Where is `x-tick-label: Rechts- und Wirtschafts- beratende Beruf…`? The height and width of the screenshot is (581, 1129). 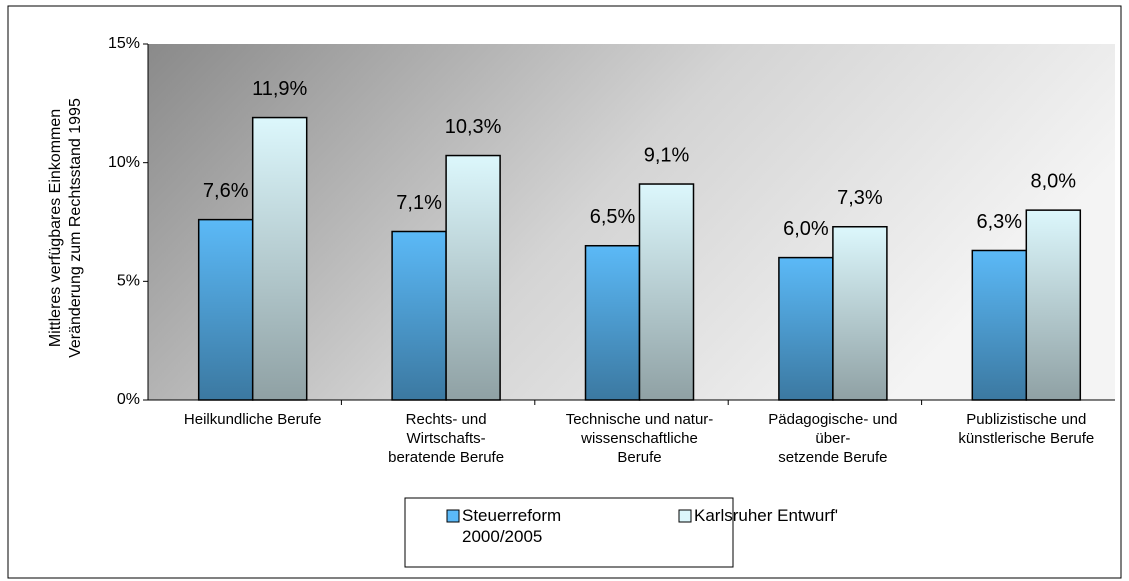
x-tick-label: Rechts- und Wirtschafts- beratende Beruf… is located at coordinates (446, 438).